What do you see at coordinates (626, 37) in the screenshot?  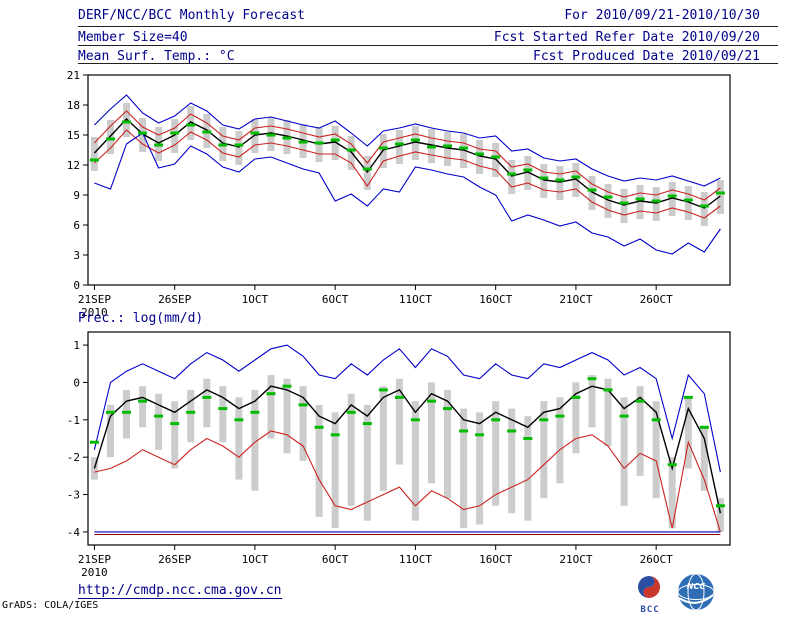 I see `fcst-started-label: Fcst Started Refer Date 2010/09/20` at bounding box center [626, 37].